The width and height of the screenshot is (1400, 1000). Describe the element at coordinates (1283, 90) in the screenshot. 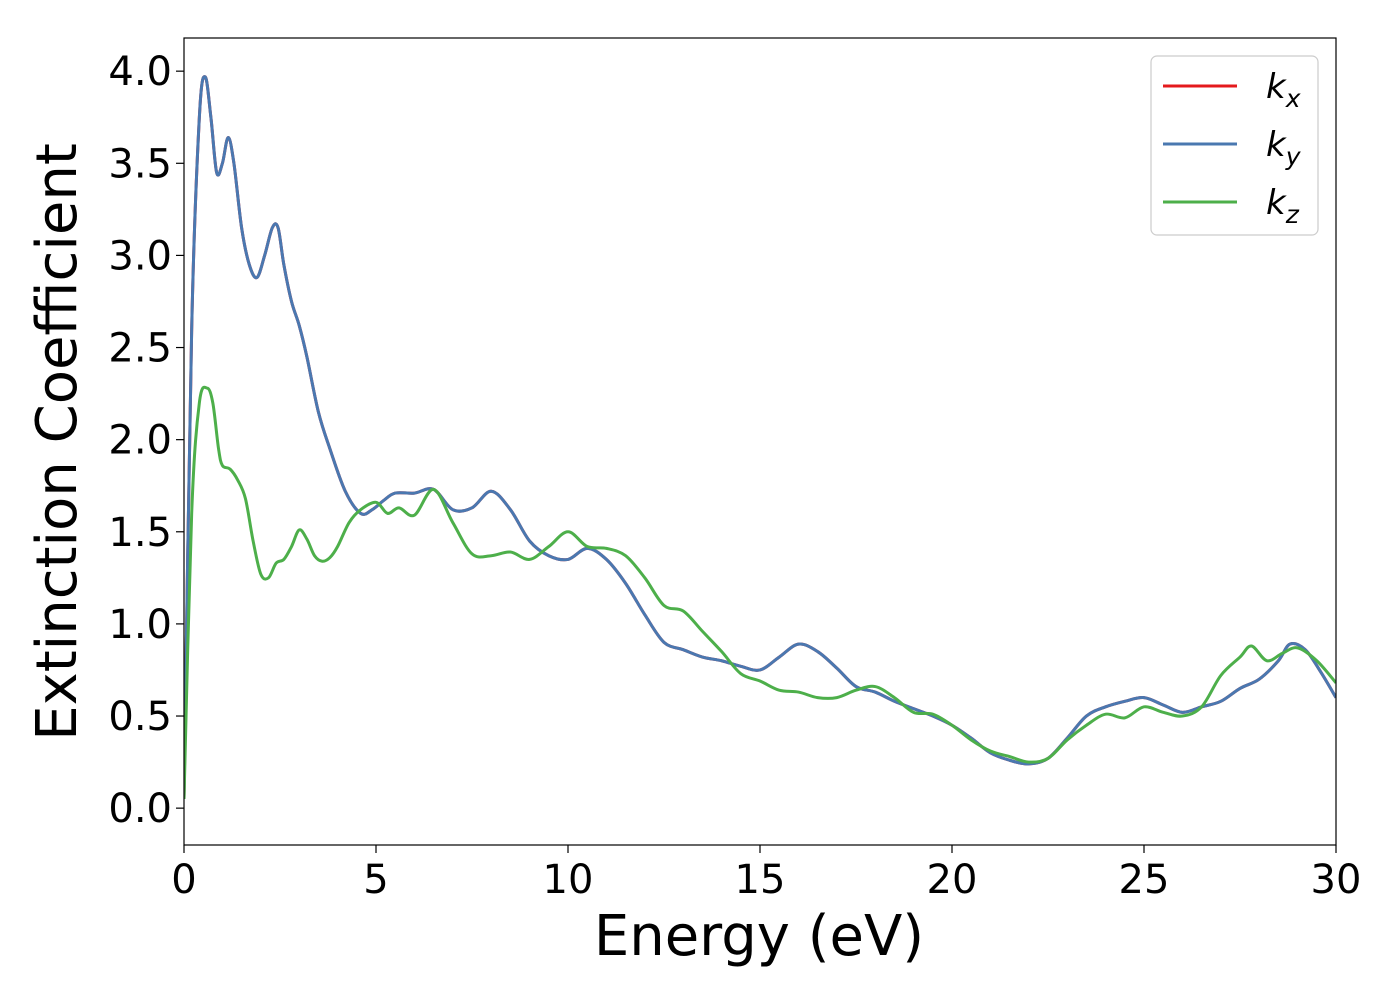

I see `legend-label-x: kx` at that location.